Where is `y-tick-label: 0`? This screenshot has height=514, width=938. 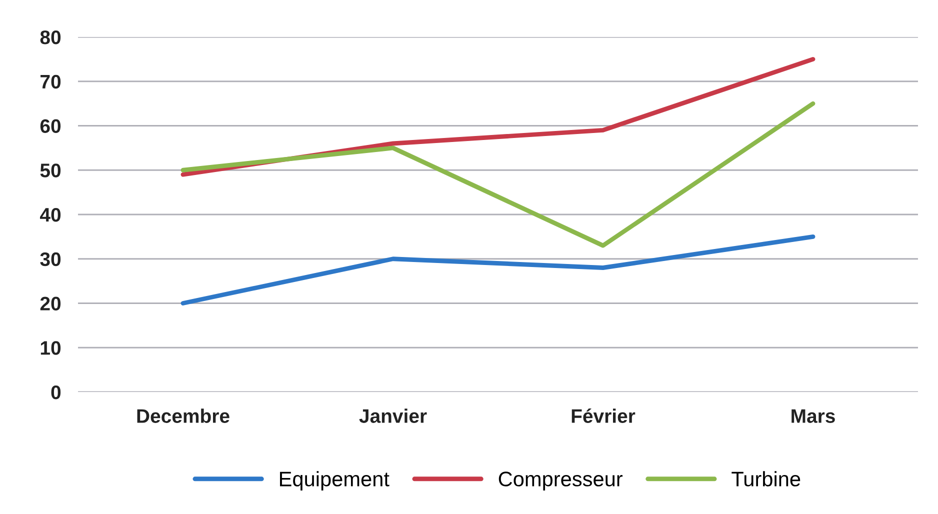 y-tick-label: 0 is located at coordinates (56, 392).